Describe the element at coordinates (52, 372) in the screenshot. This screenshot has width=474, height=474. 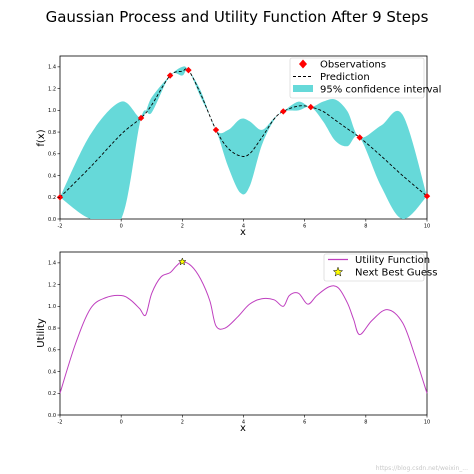
I see `utility-ytick-label: 0.4` at that location.